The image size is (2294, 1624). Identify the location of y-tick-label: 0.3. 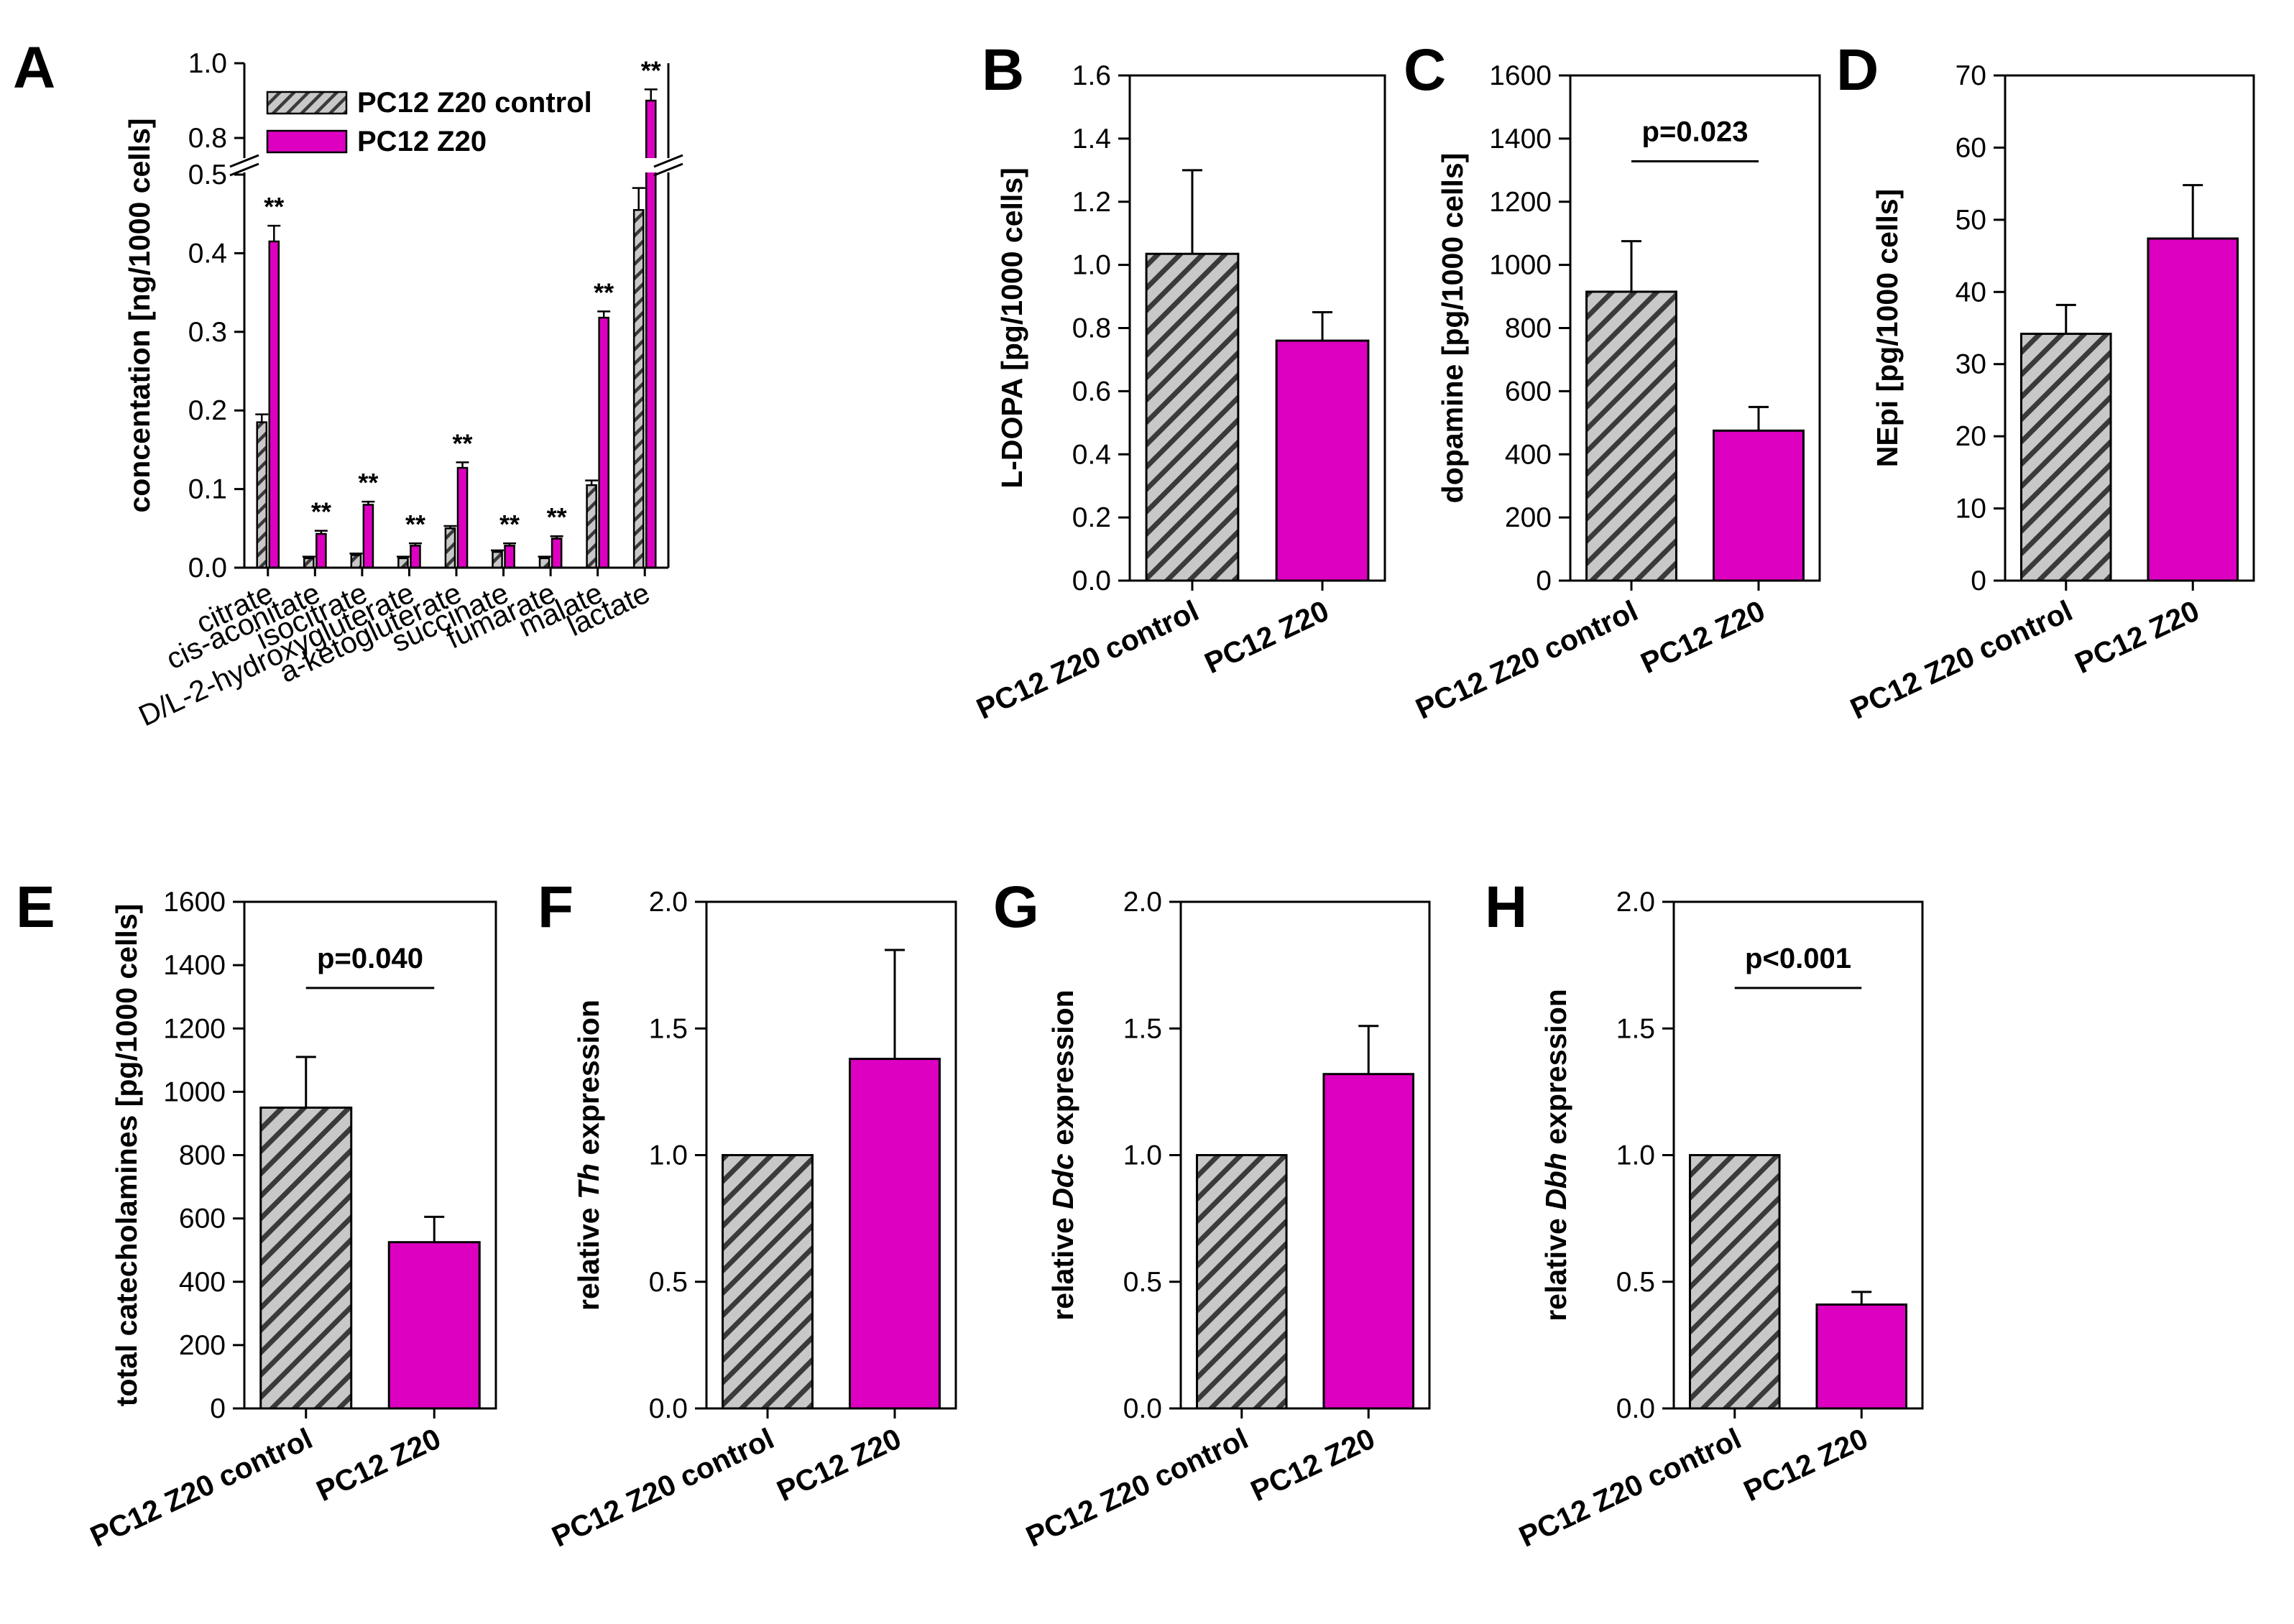
(207, 332).